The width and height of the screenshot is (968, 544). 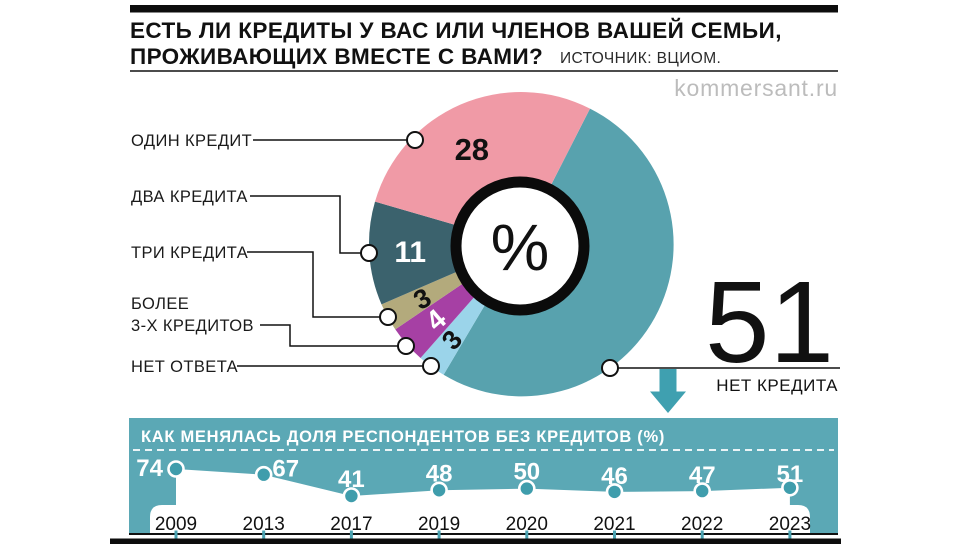 I want to click on pie-slice-value: 11, so click(x=410, y=252).